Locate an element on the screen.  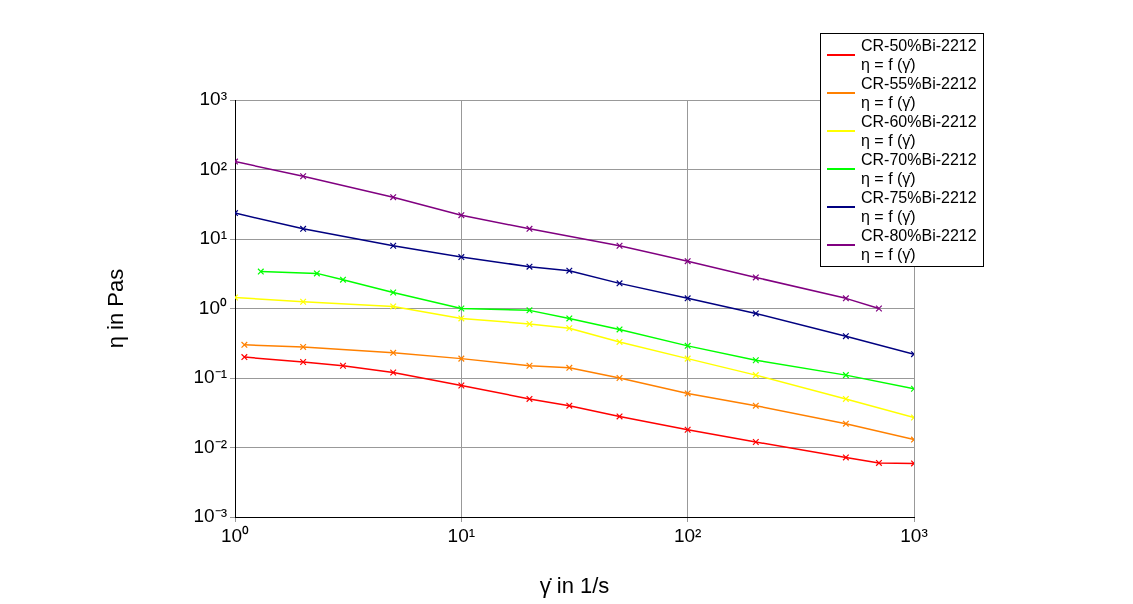
y-axis-title: η in Pas is located at coordinates (116, 308).